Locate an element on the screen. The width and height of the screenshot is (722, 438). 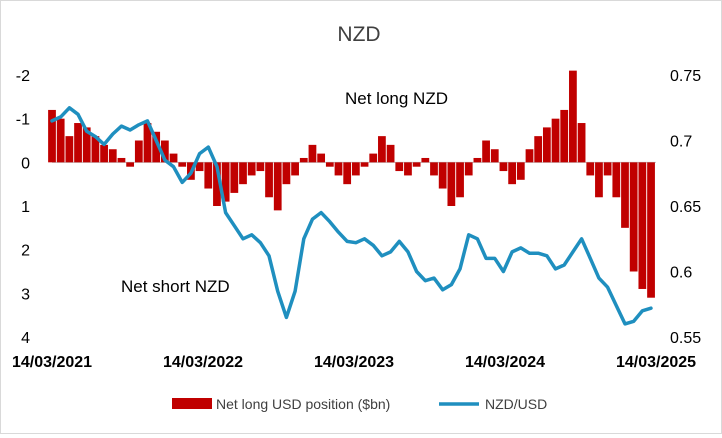
right-tick-label: 0.65 is located at coordinates (685, 207).